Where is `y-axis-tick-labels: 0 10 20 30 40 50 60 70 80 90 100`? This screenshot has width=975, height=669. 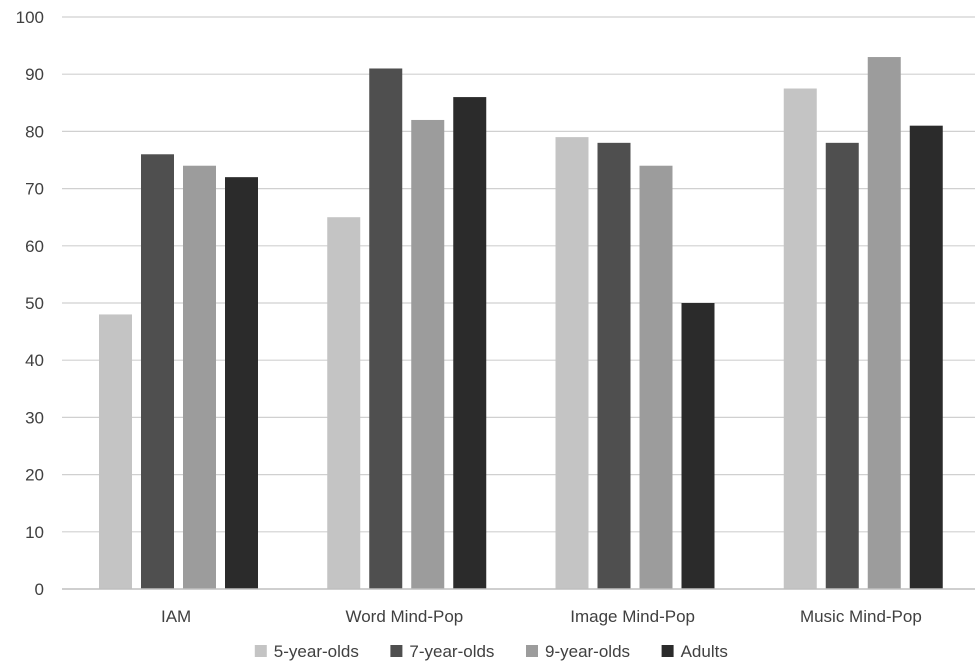 y-axis-tick-labels: 0 10 20 30 40 50 60 70 80 90 100 is located at coordinates (30, 303).